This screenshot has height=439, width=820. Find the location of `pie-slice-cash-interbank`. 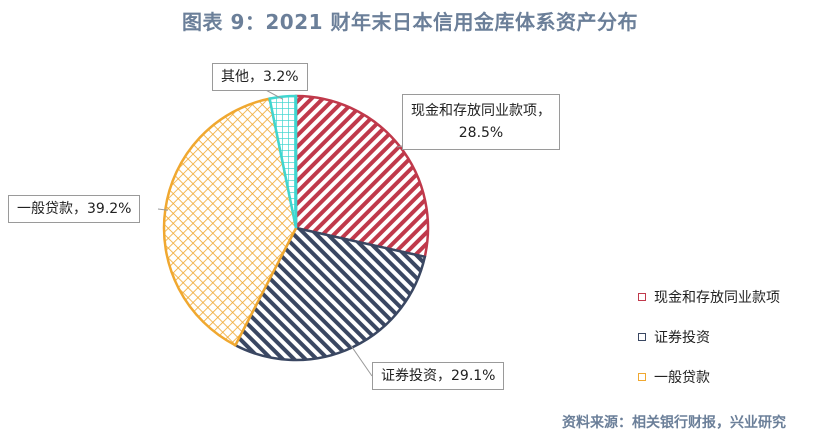

pie-slice-cash-interbank is located at coordinates (362, 176).